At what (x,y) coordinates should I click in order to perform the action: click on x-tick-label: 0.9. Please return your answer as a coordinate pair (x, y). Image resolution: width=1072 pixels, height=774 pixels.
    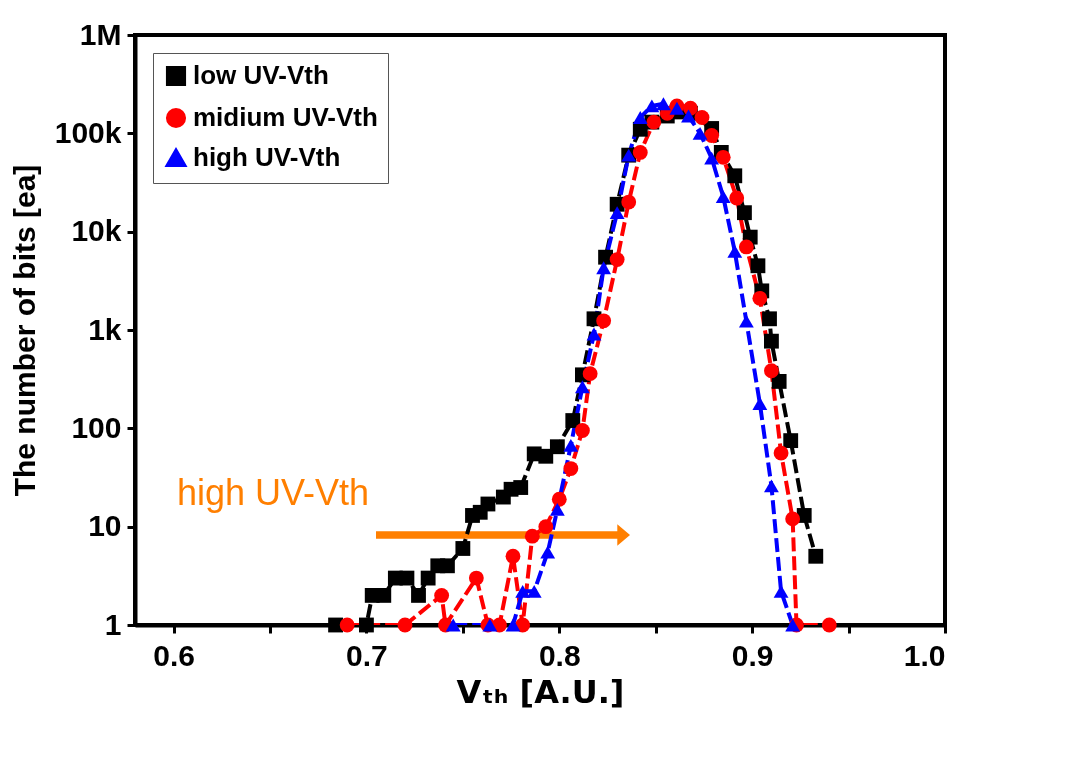
    Looking at the image, I should click on (752, 655).